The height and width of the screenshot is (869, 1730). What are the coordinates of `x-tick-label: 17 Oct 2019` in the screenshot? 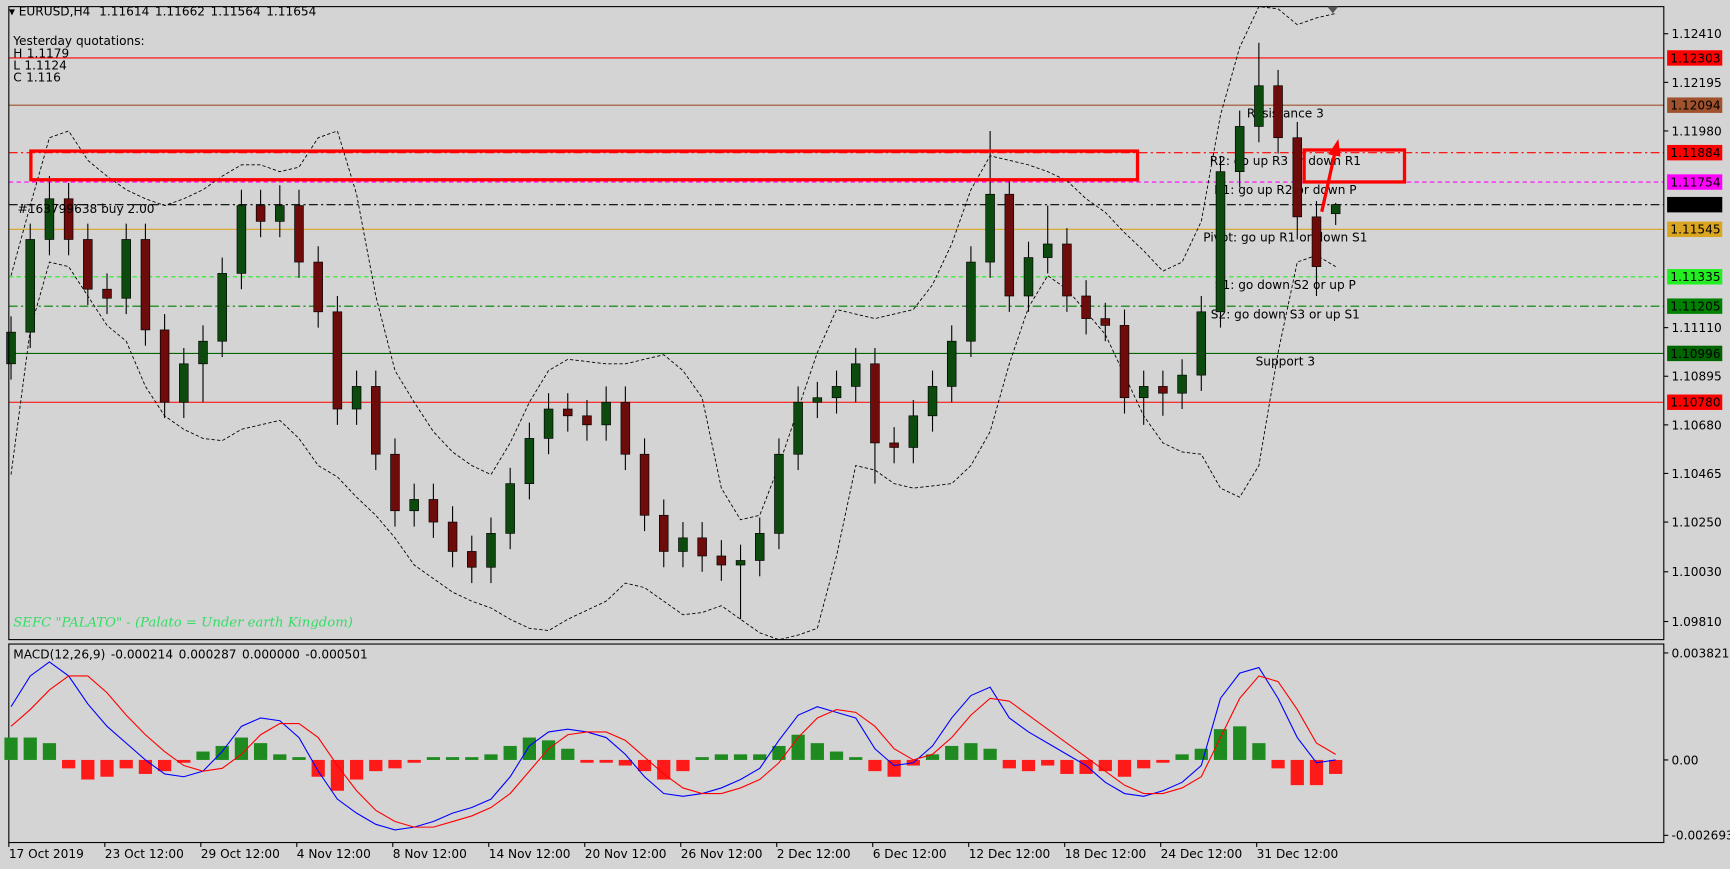 It's located at (46, 854).